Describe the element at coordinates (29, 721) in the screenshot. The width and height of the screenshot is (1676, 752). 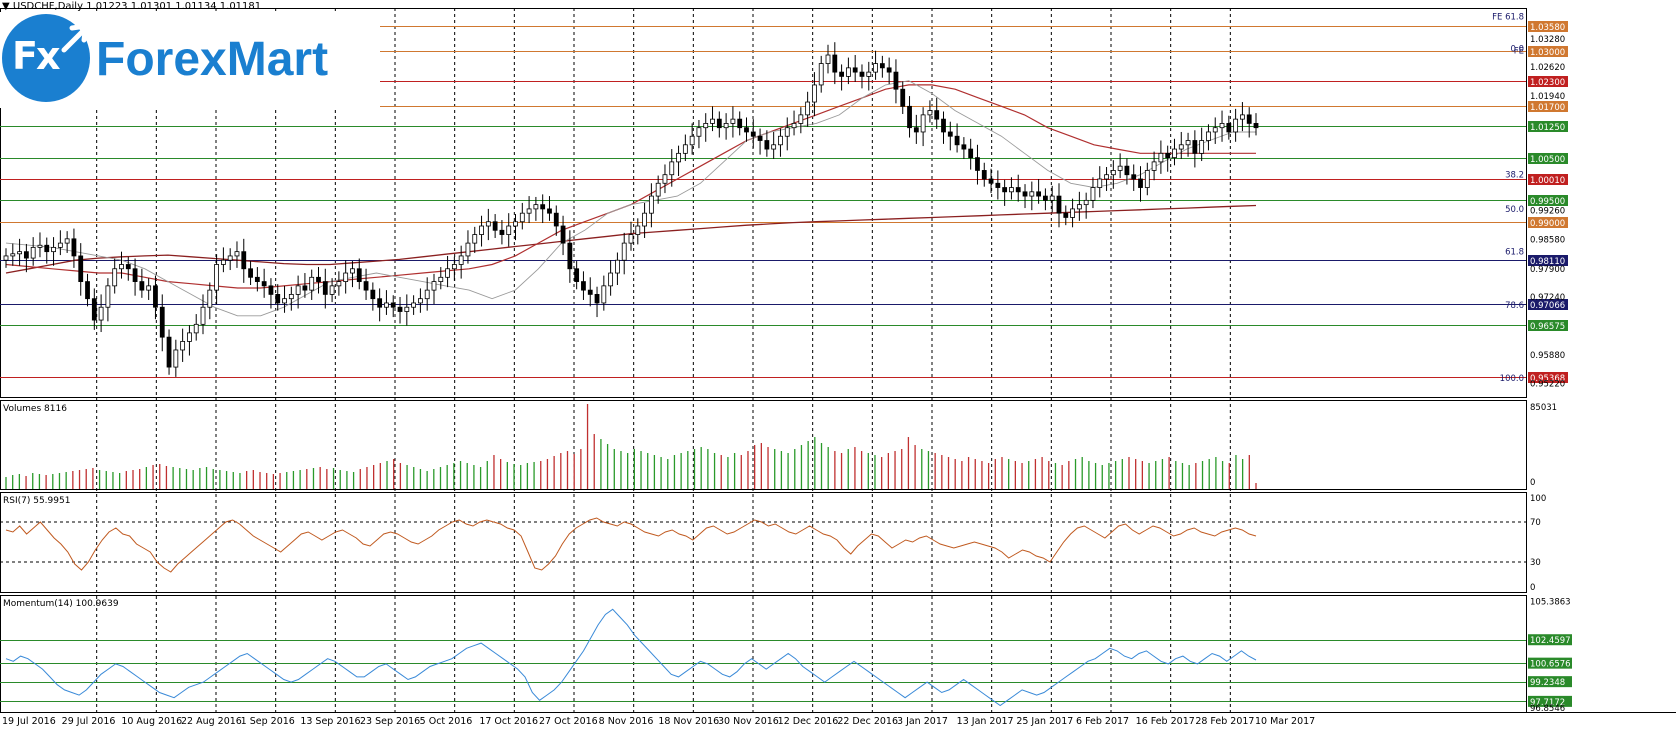
I see `x-tick-label: 19 Jul 2016` at that location.